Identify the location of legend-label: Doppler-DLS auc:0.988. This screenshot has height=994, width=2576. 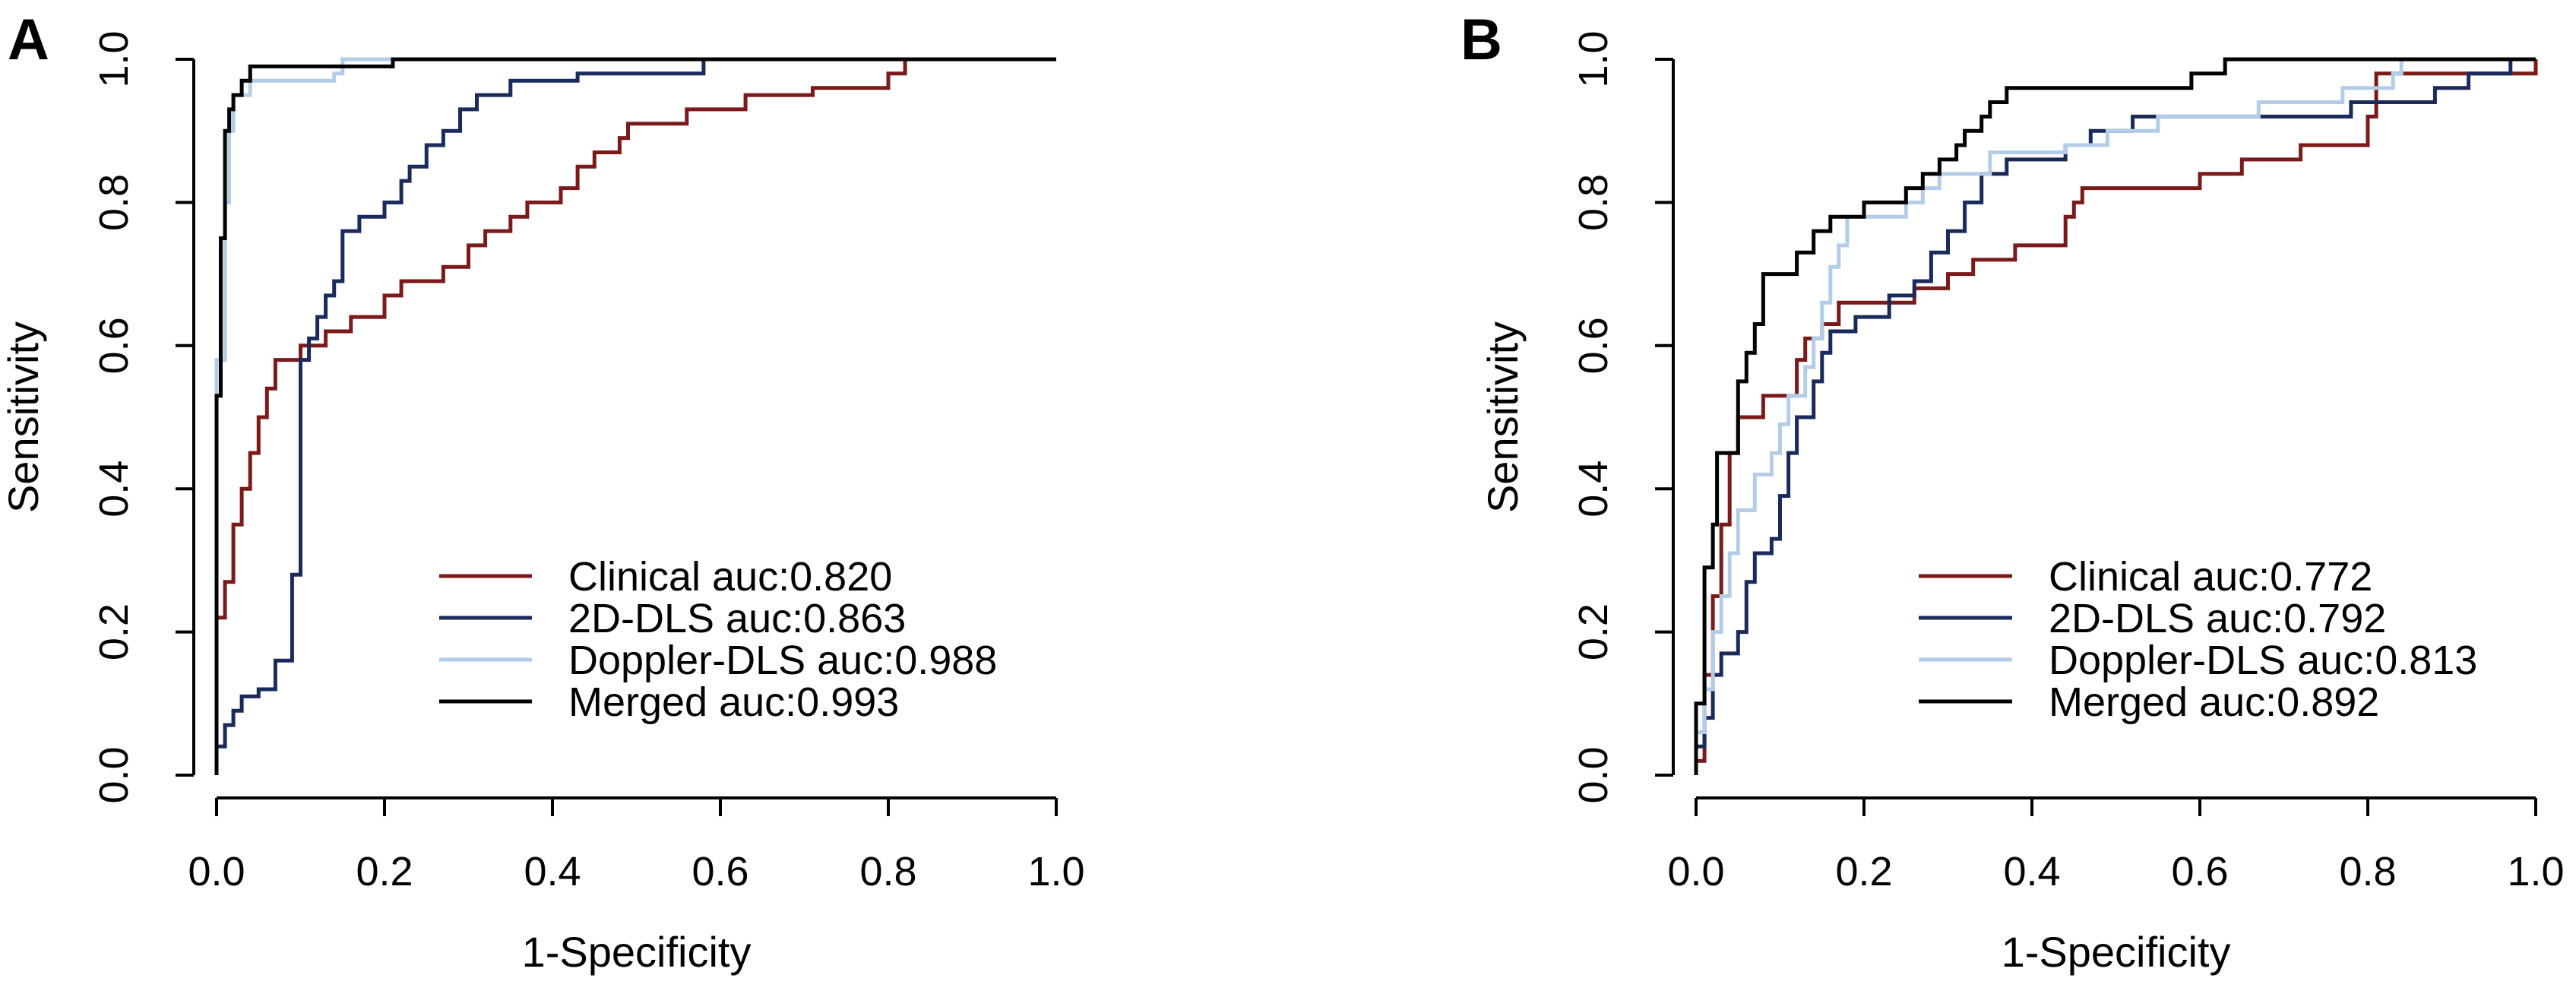
(782, 660).